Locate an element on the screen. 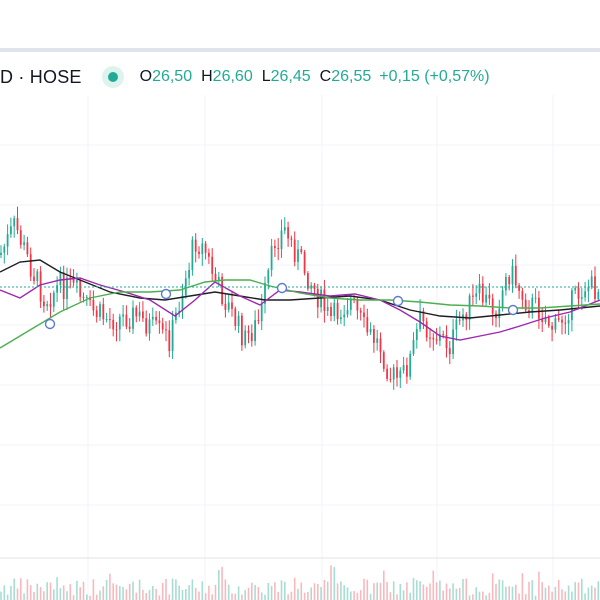 The image size is (600, 600). symbol-title: D · HOSE is located at coordinates (41, 76).